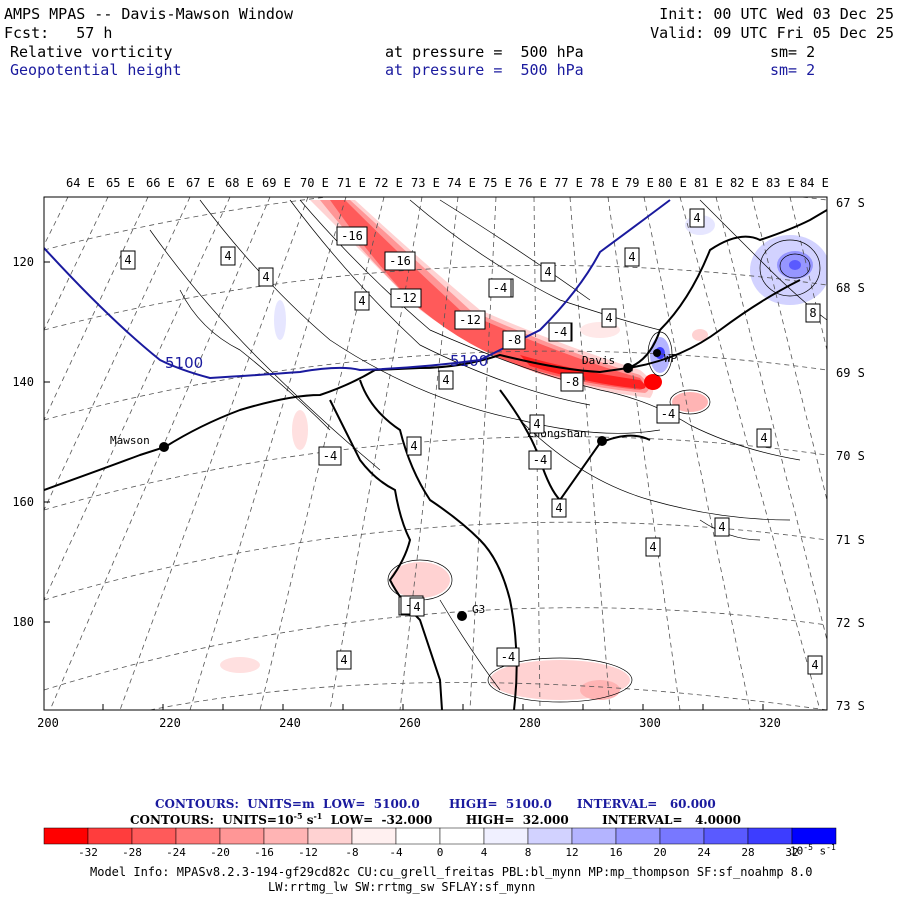  What do you see at coordinates (598, 360) in the screenshot?
I see `station-davis-label: Davis` at bounding box center [598, 360].